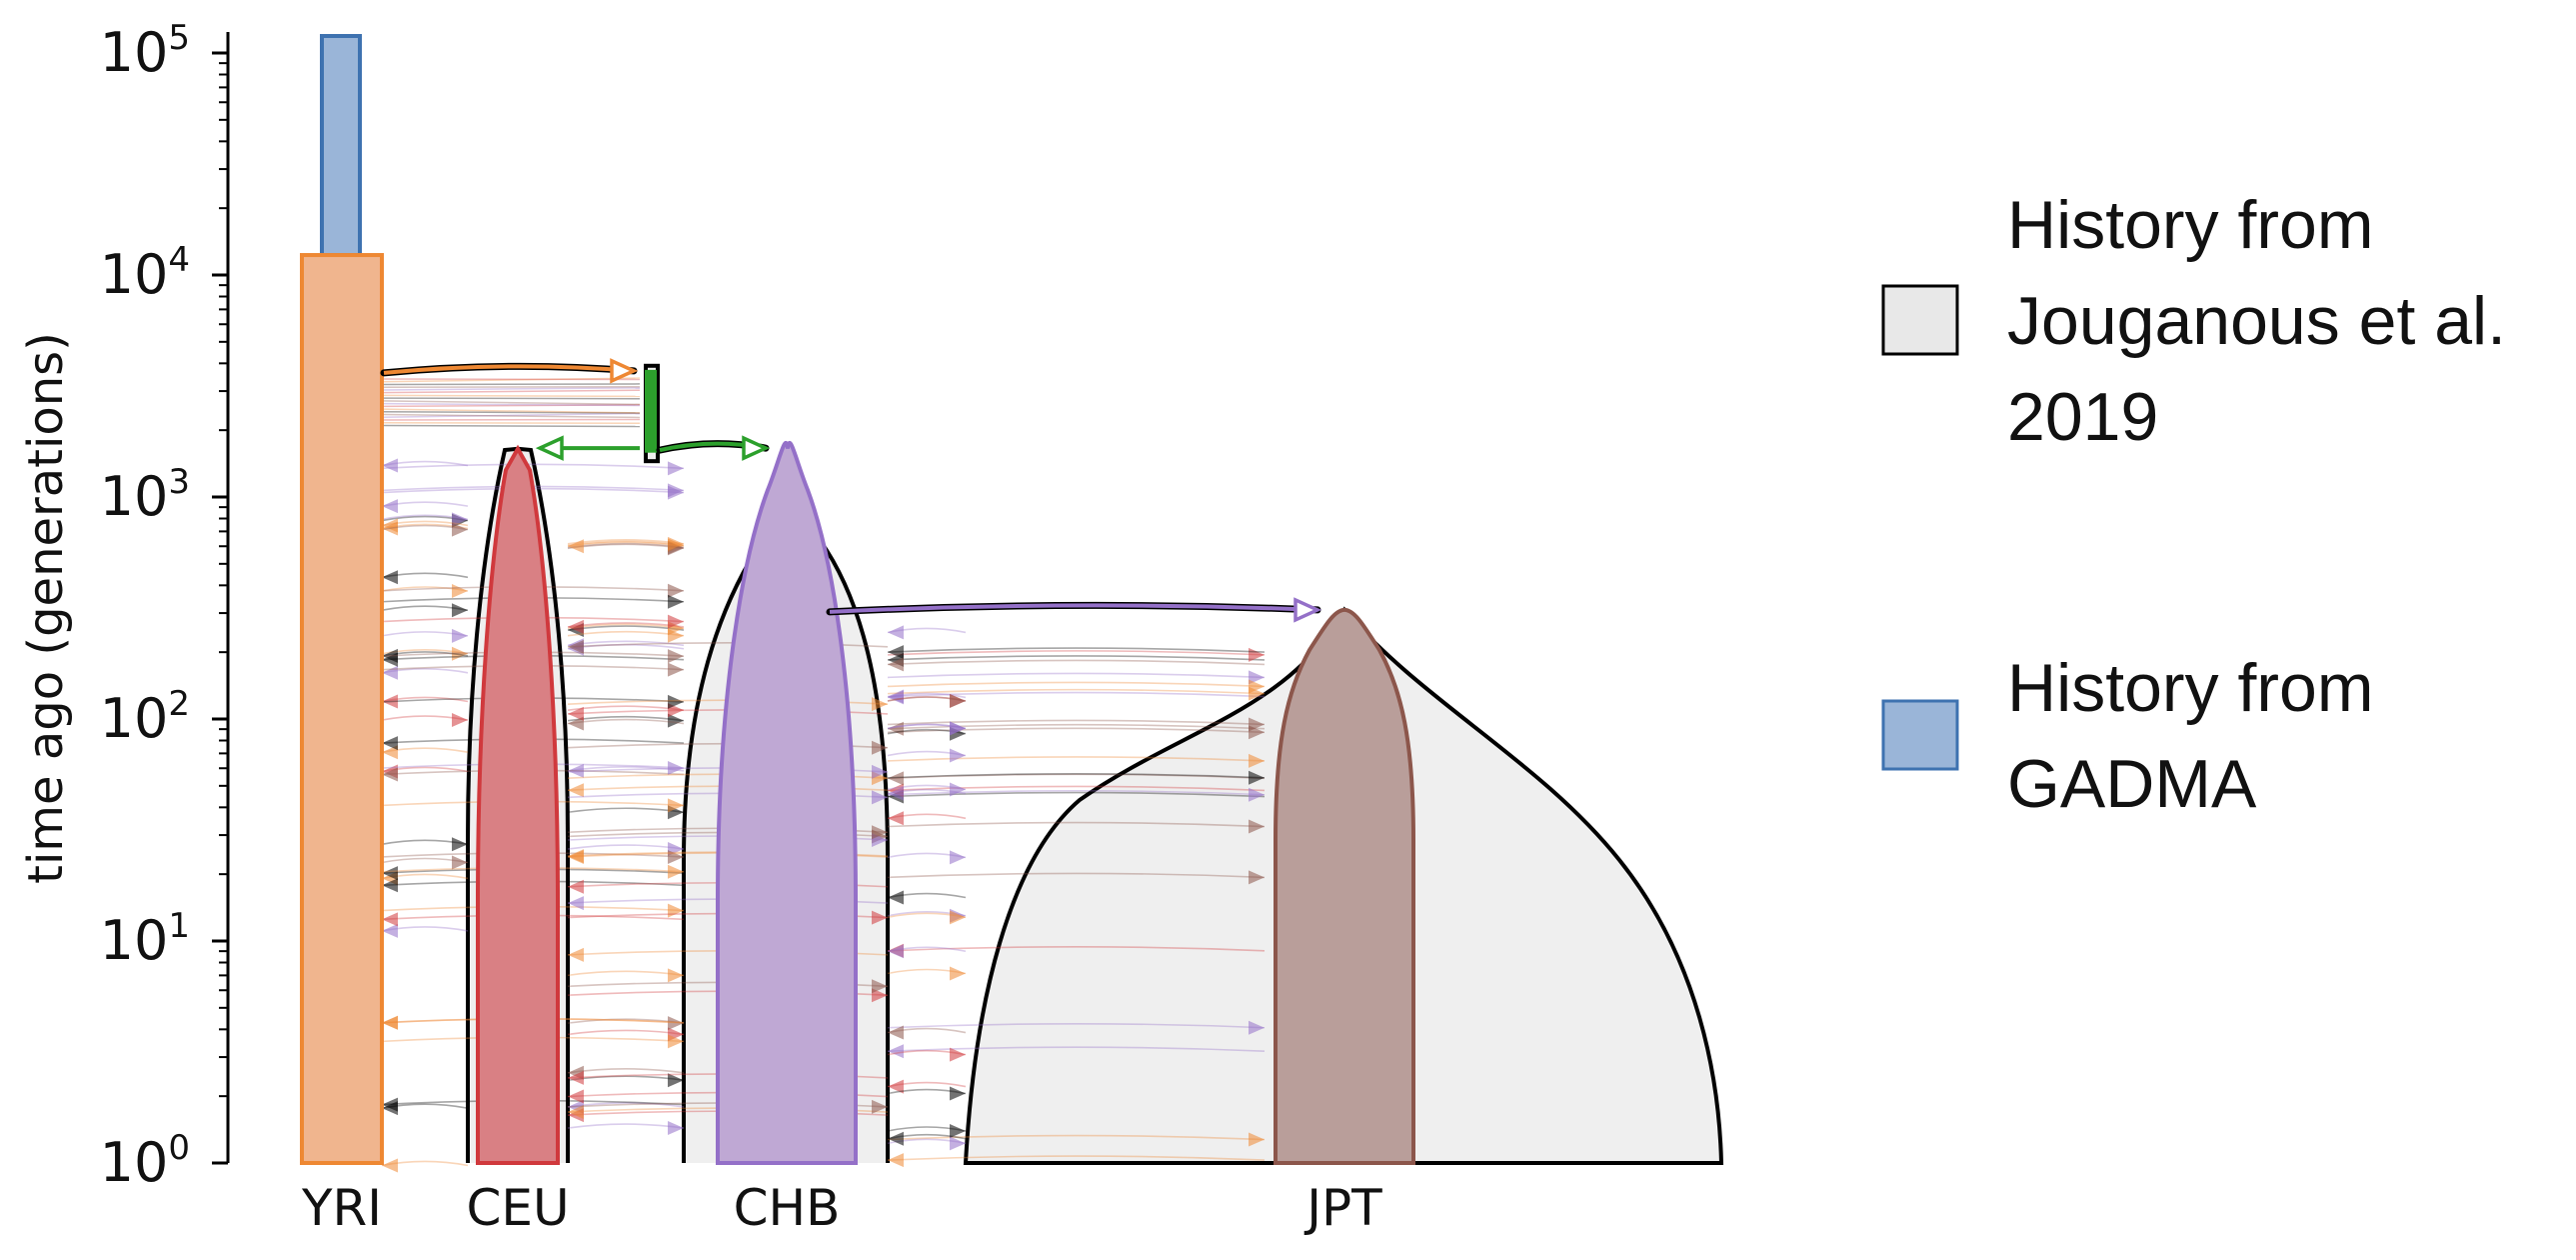 This screenshot has width=2576, height=1260. Describe the element at coordinates (1307, 610) in the screenshot. I see `chb-jpt-split-arrow-head` at that location.